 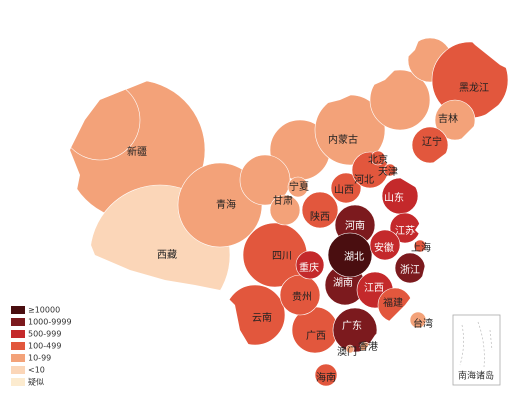 I want to click on inset-box, so click(x=476, y=350).